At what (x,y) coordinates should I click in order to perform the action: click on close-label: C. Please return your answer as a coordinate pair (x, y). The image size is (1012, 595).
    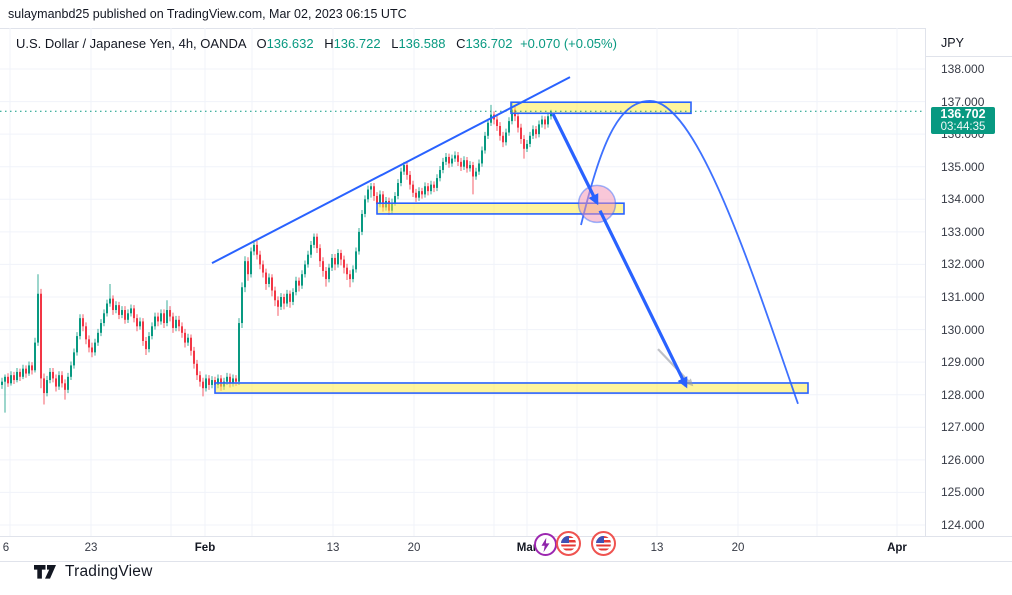
    Looking at the image, I should click on (461, 43).